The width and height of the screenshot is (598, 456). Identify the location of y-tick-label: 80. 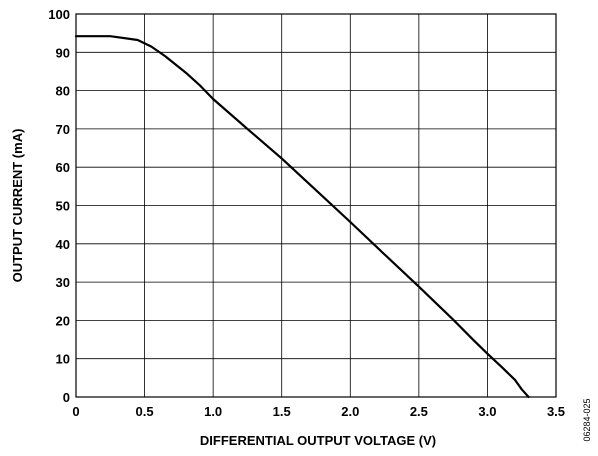
(63, 91).